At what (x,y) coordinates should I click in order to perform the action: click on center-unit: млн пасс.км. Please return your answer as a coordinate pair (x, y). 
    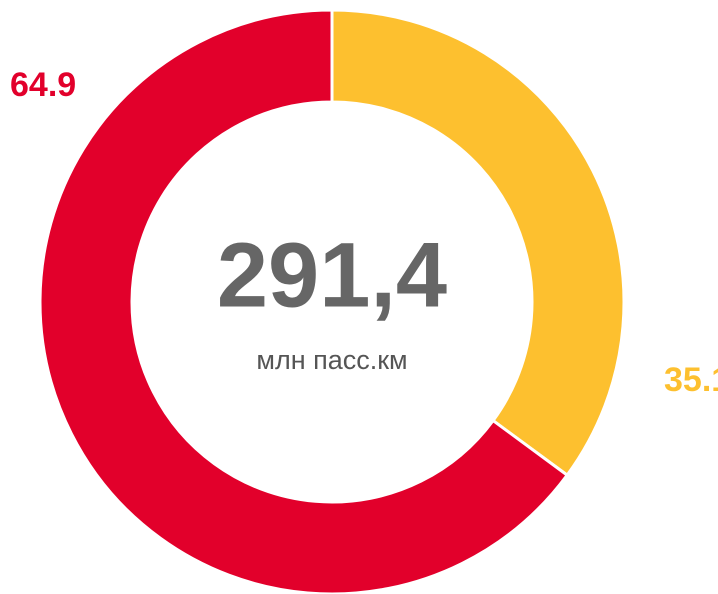
    Looking at the image, I should click on (331, 360).